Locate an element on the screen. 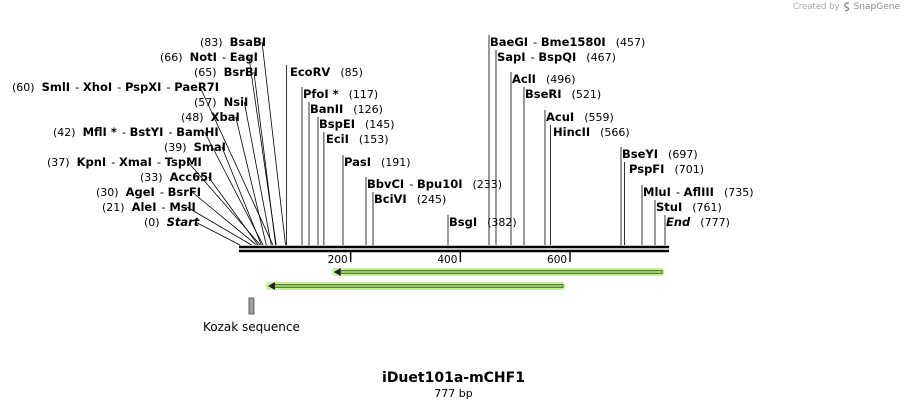  enzyme-stui: StuI is located at coordinates (669, 207).